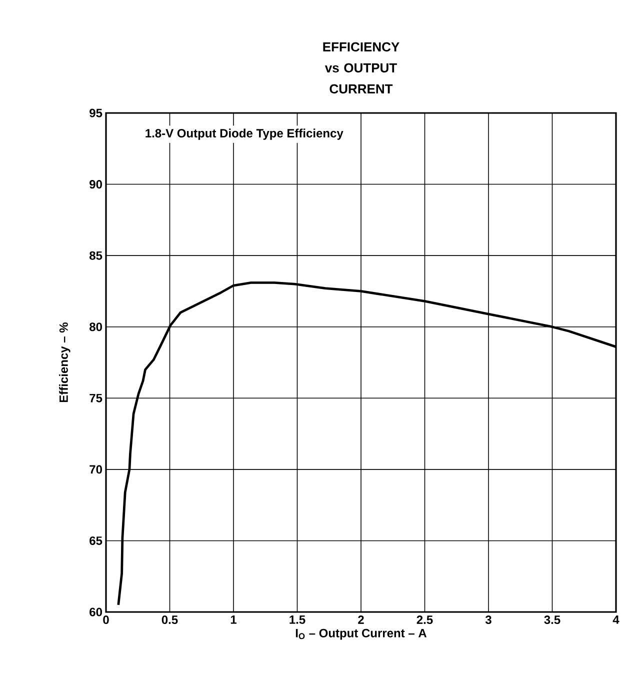 The height and width of the screenshot is (680, 623). What do you see at coordinates (106, 620) in the screenshot?
I see `x-tick-label: 0` at bounding box center [106, 620].